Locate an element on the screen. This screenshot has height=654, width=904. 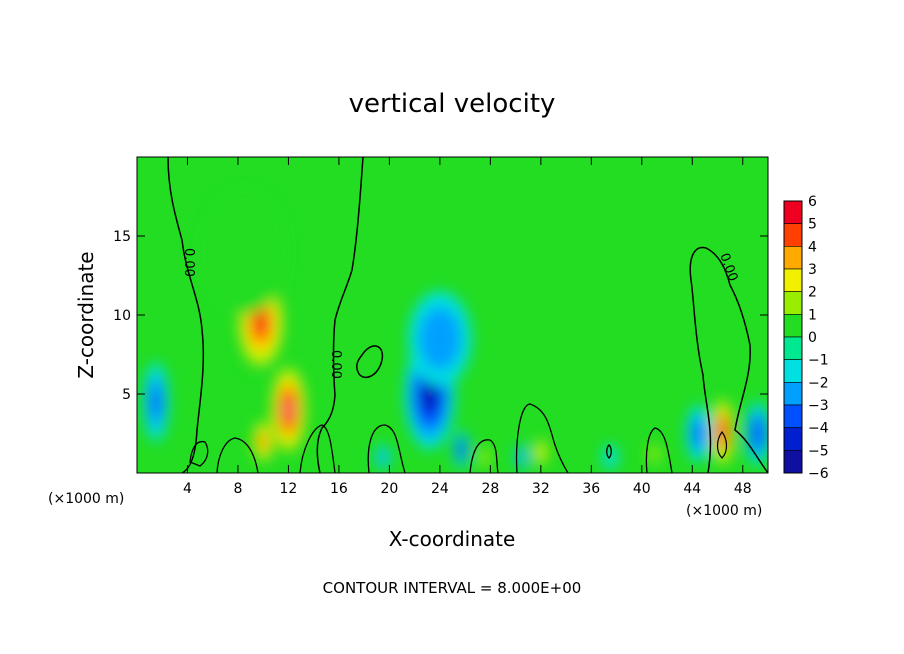
x-tick-label-3: 16 is located at coordinates (339, 489).